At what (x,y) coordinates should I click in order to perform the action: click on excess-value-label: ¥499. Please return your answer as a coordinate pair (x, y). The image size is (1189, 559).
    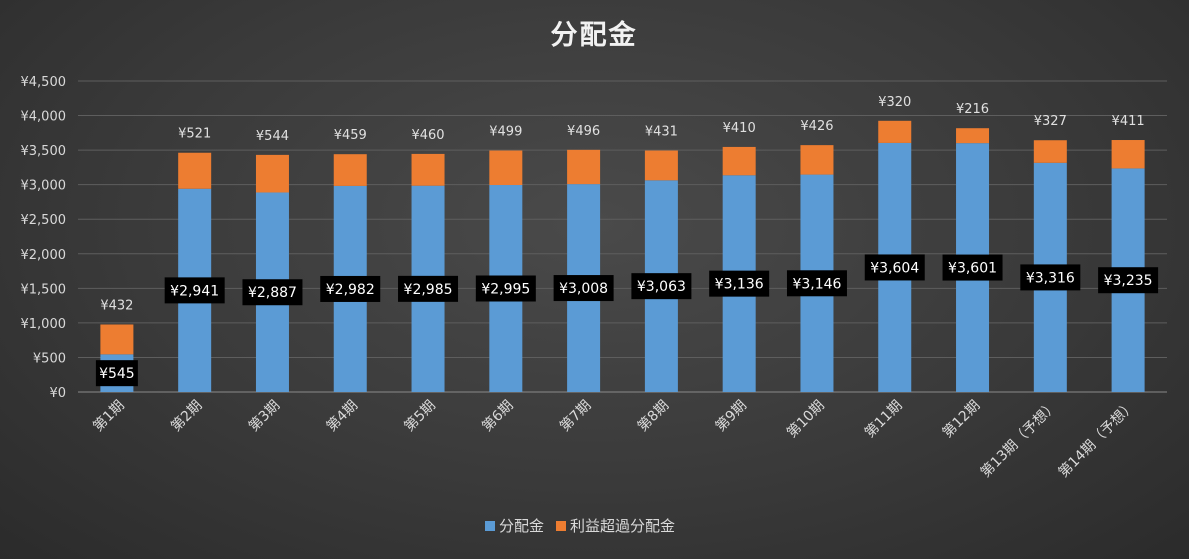
    Looking at the image, I should click on (505, 132).